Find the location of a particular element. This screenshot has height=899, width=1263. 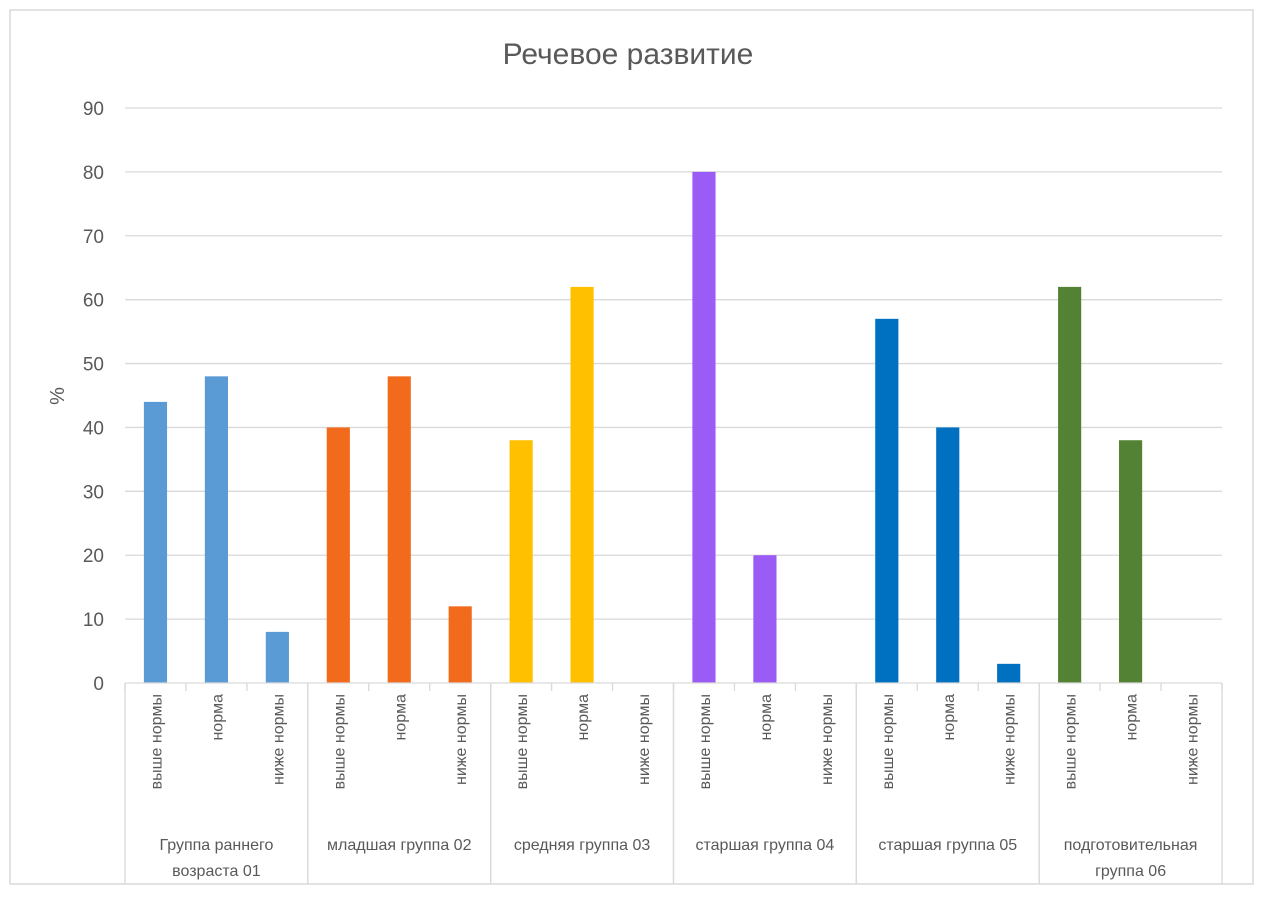

group-label: старшая группа 04 is located at coordinates (765, 845).